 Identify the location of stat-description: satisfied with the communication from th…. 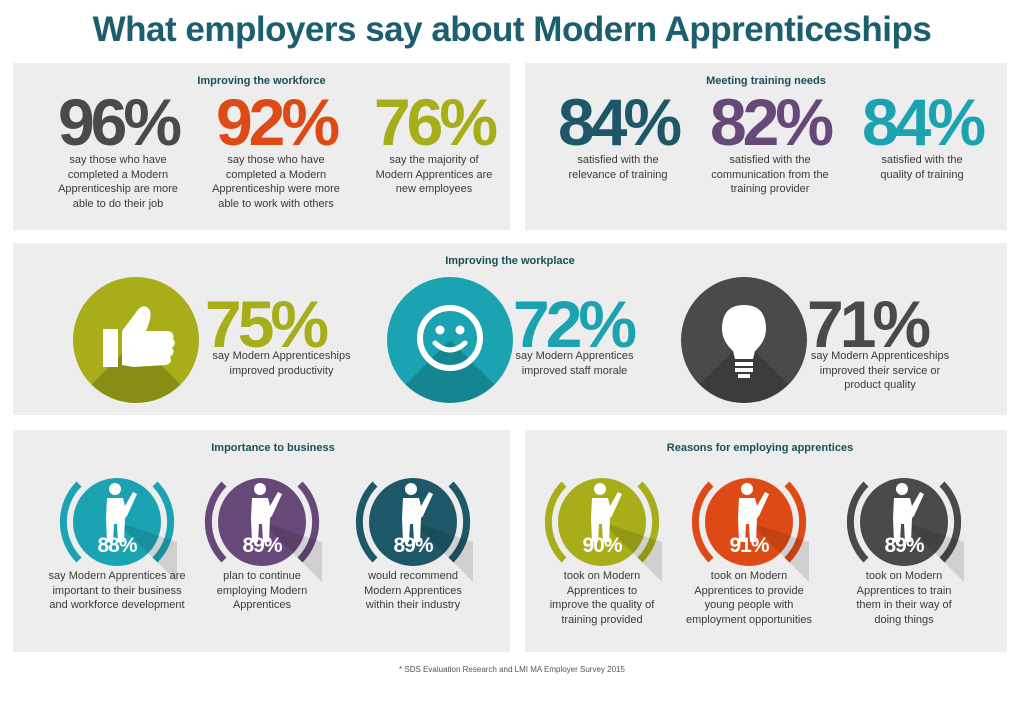
(770, 174).